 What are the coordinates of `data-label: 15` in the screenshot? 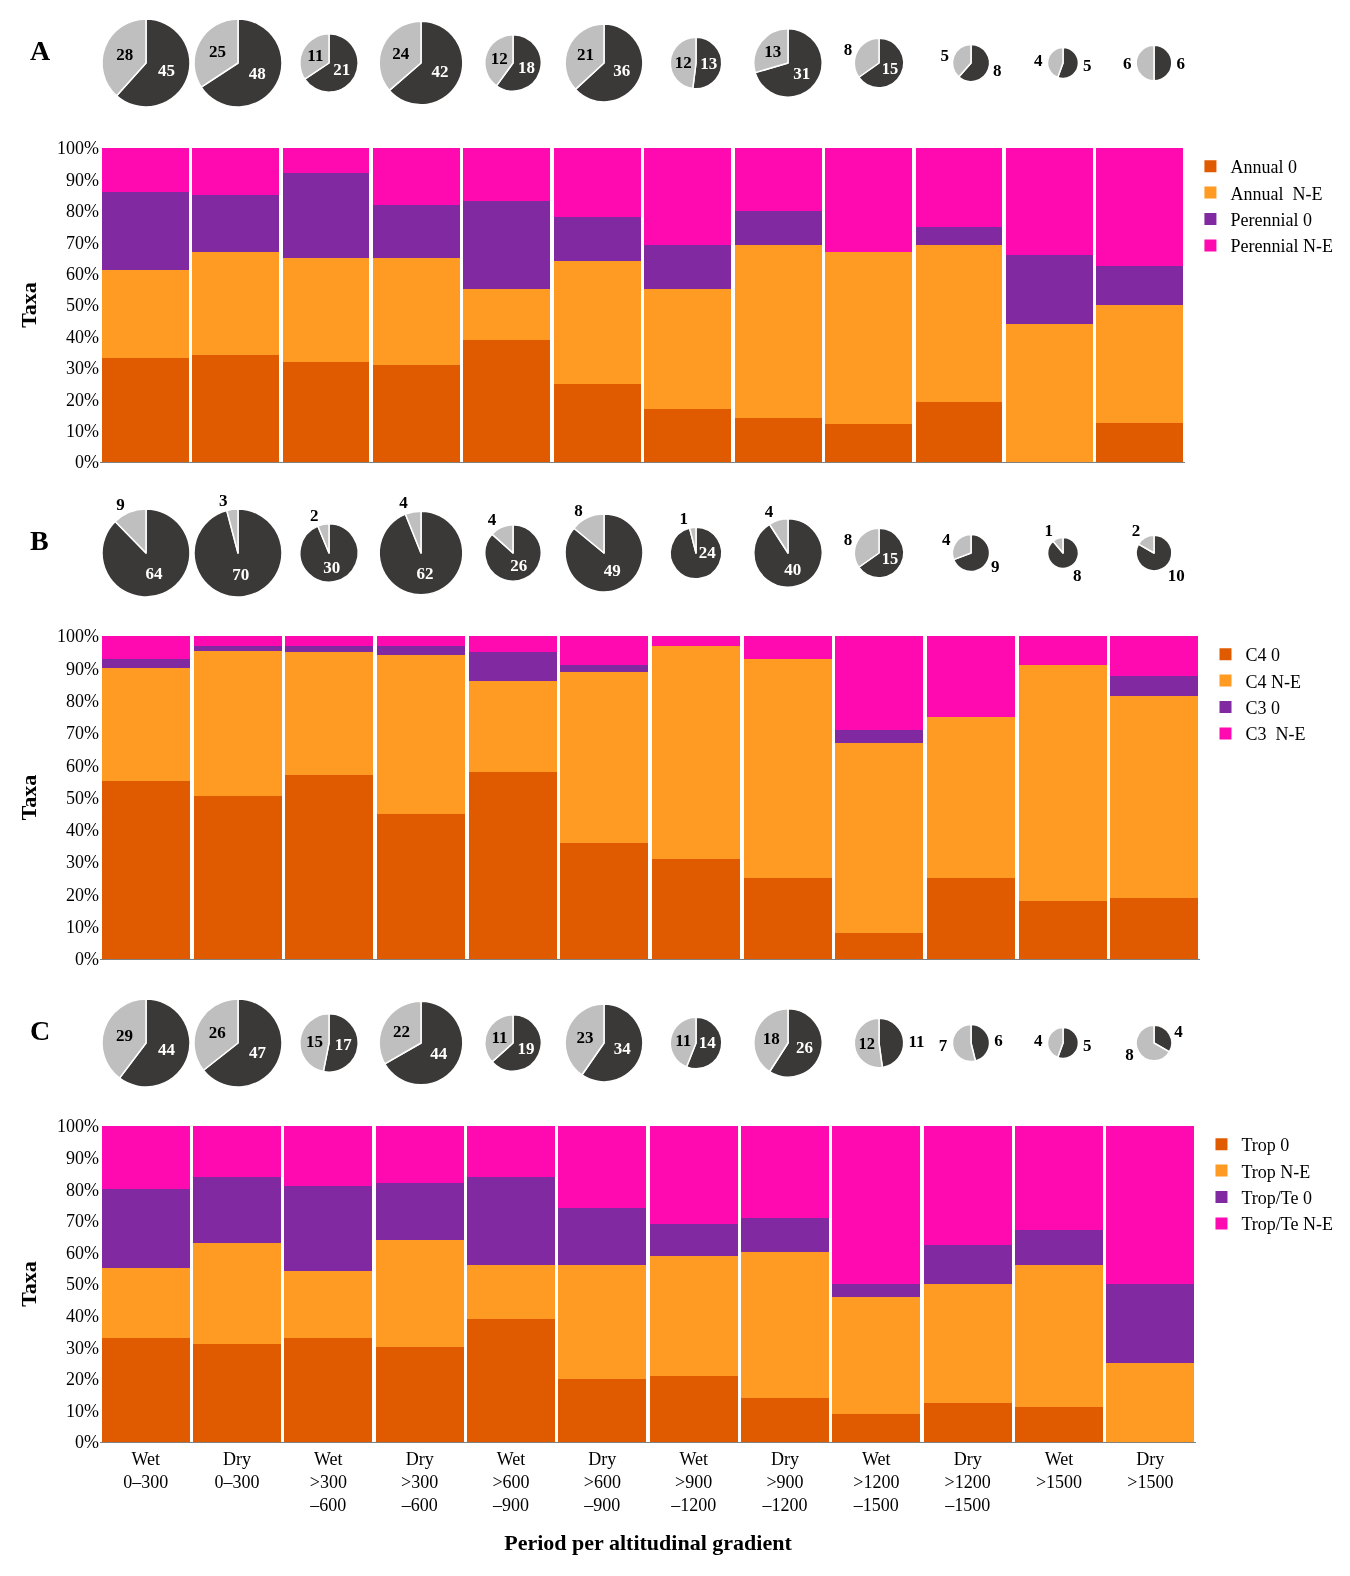 It's located at (890, 559).